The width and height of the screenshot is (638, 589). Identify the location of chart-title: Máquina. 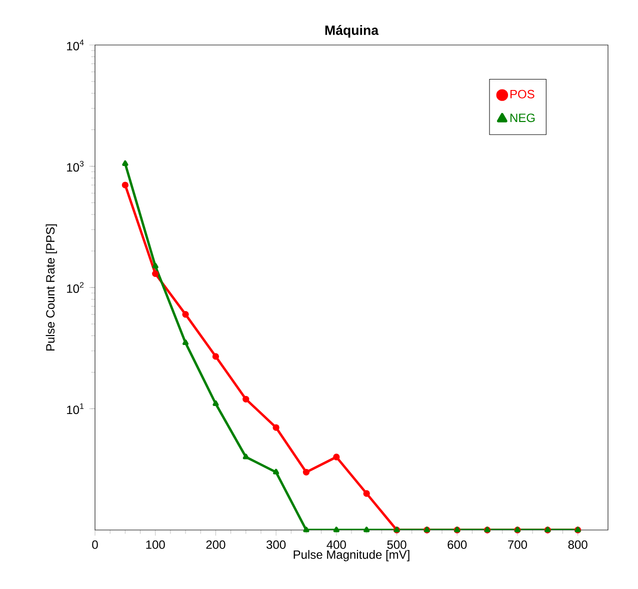
(352, 31).